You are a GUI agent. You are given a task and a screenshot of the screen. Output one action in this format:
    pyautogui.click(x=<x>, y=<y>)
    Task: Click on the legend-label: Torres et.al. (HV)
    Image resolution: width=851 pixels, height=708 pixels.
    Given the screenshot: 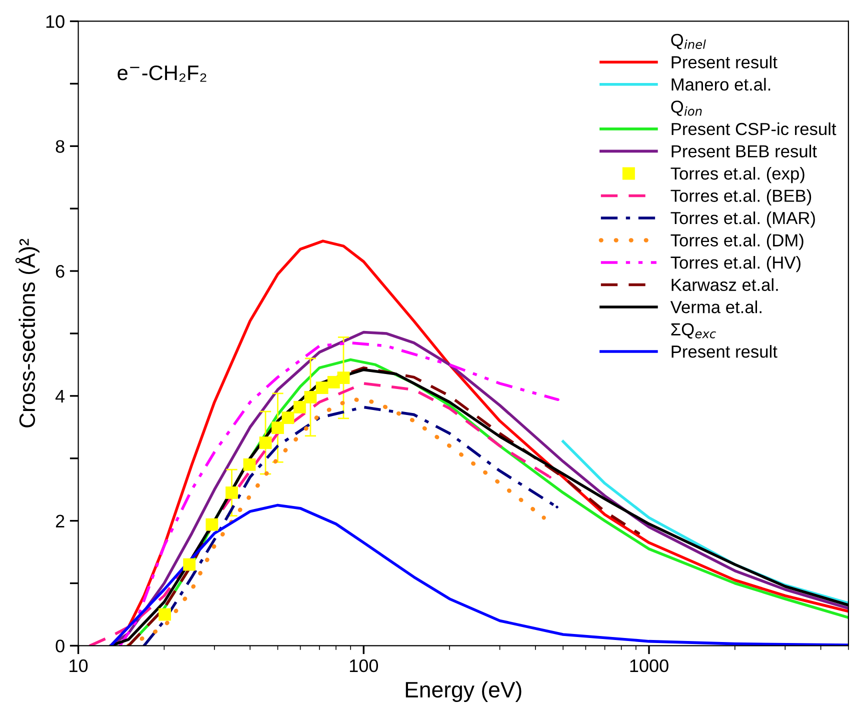 What is the action you would take?
    pyautogui.click(x=735, y=264)
    